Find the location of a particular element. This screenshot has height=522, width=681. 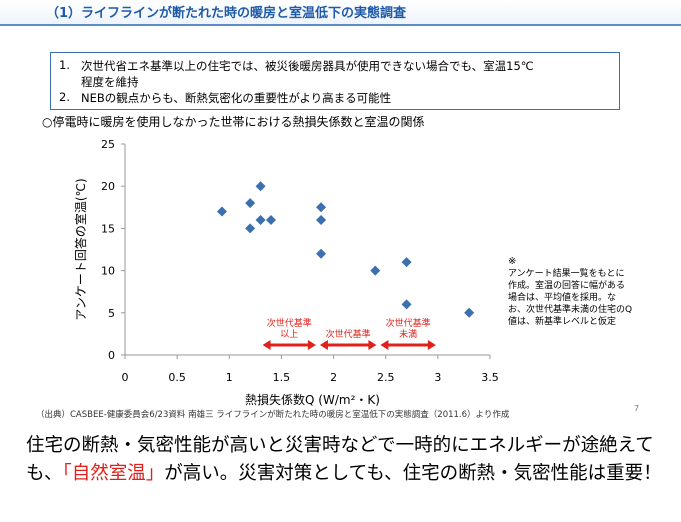

y-tick-label: 15 is located at coordinates (108, 228).